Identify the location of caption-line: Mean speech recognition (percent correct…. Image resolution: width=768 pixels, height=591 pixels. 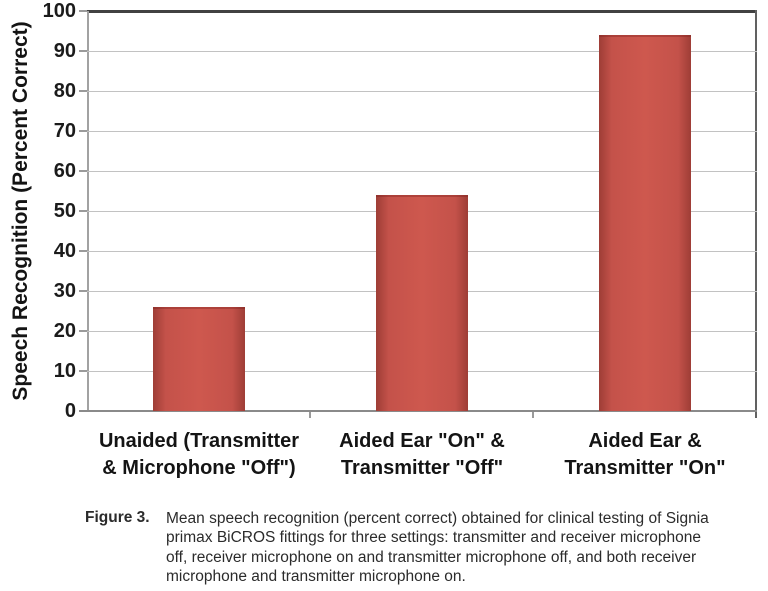
(437, 518).